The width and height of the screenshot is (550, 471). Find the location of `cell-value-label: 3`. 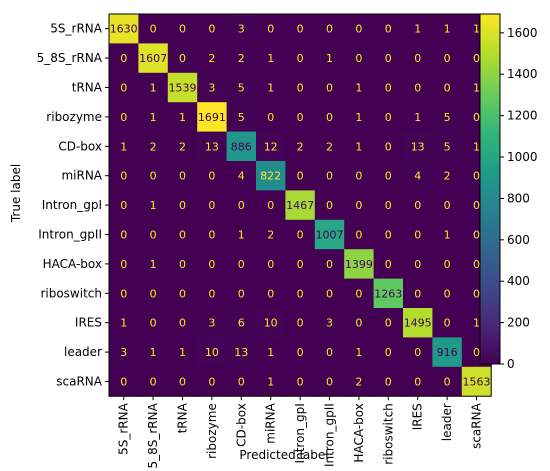

cell-value-label: 3 is located at coordinates (123, 352).